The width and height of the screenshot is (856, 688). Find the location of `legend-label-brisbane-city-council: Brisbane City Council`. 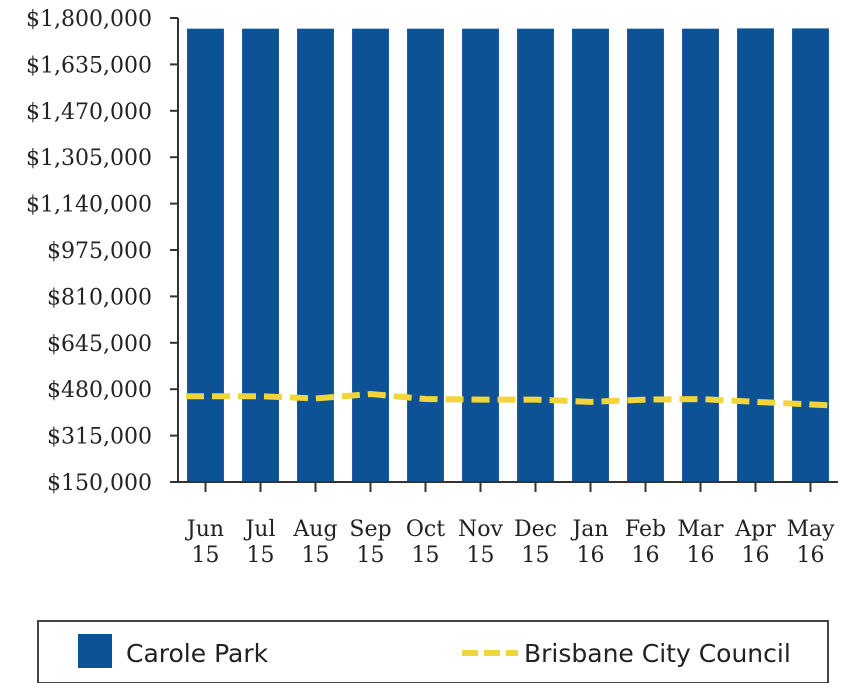

legend-label-brisbane-city-council: Brisbane City Council is located at coordinates (657, 653).